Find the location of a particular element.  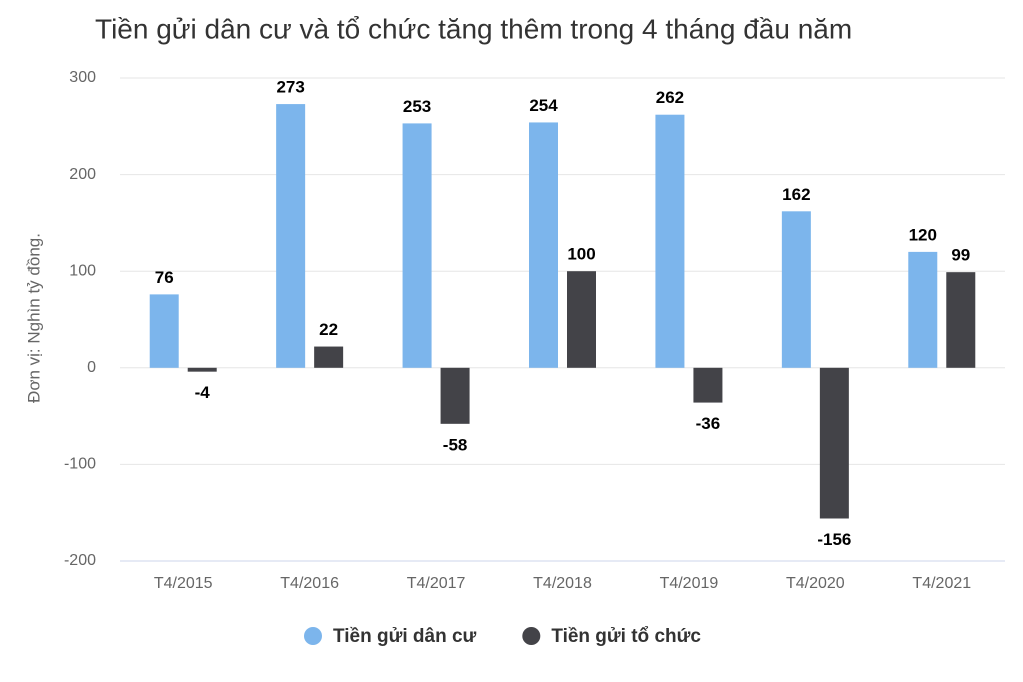

x-tick-label: T4/2016 is located at coordinates (309, 583).